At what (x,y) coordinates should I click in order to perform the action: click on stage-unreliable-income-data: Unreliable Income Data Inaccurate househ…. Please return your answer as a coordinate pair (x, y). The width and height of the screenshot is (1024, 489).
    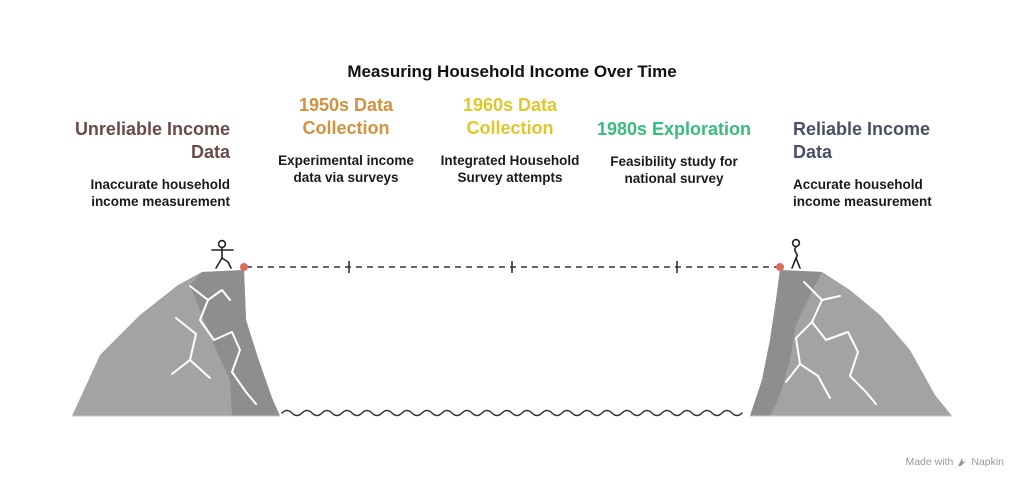
    Looking at the image, I should click on (150, 164).